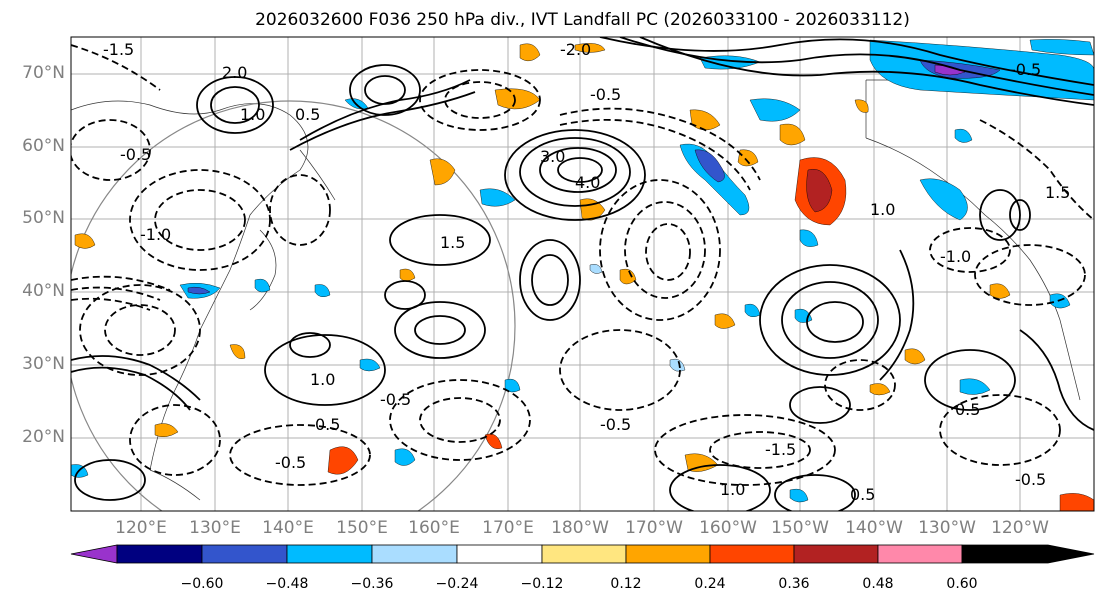 Image resolution: width=1105 pixels, height=604 pixels. Describe the element at coordinates (43, 364) in the screenshot. I see `lat-label: 30°N` at that location.